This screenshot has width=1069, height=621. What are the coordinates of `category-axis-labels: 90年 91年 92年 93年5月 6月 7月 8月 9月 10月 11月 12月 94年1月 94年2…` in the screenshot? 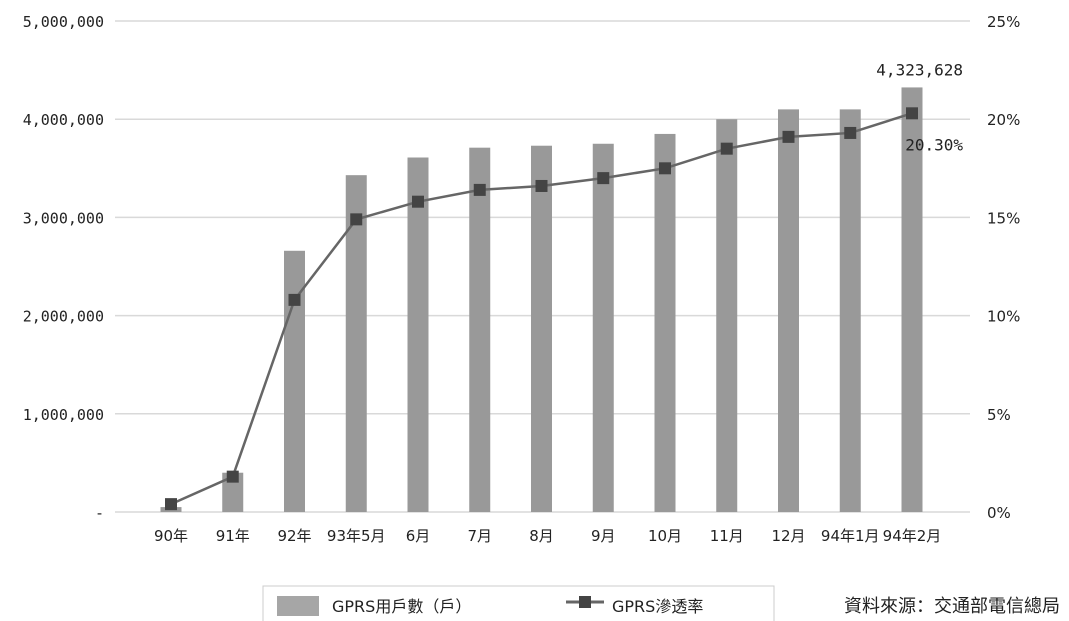 It's located at (547, 536).